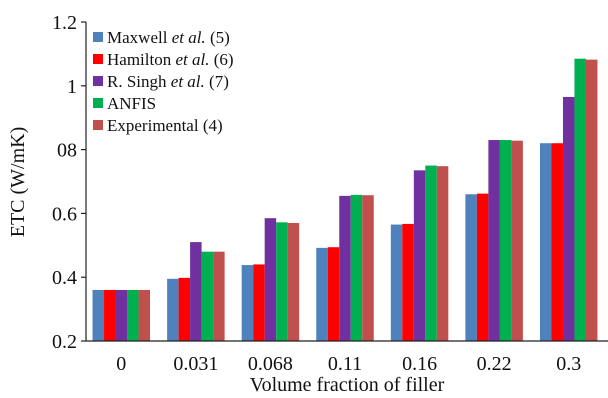  Describe the element at coordinates (168, 81) in the screenshot. I see `legend-label: R. Singh et al. (7)` at that location.